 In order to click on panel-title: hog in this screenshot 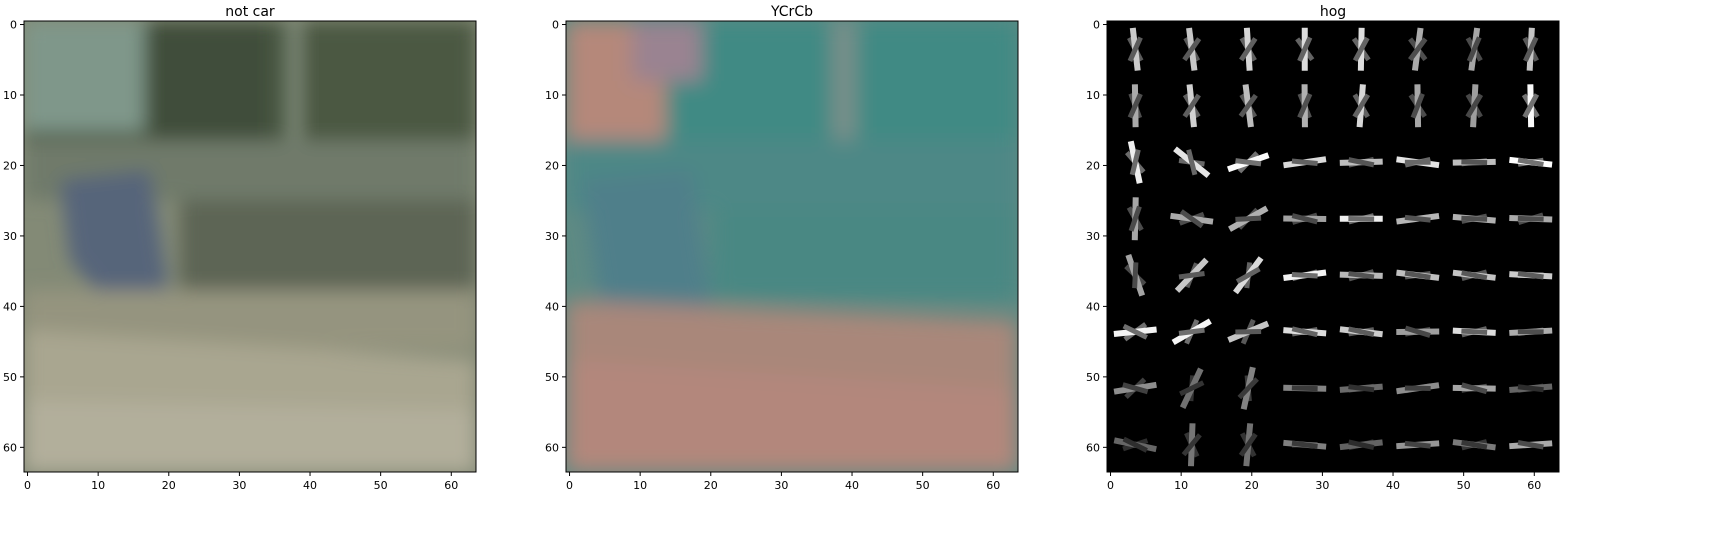, I will do `click(1333, 12)`.